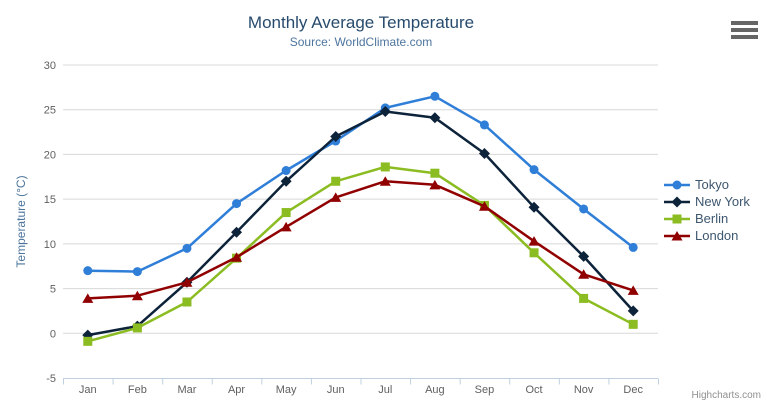 The height and width of the screenshot is (416, 769). Describe the element at coordinates (435, 390) in the screenshot. I see `x-axis-tick-label: Aug` at that location.